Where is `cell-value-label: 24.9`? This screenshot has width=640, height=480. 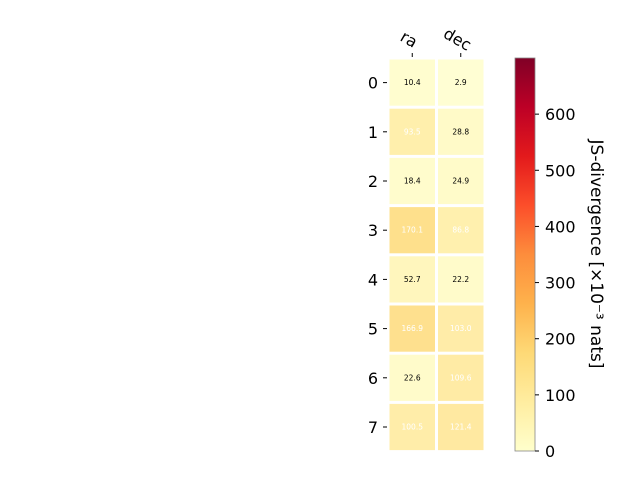
cell-value-label: 24.9 is located at coordinates (460, 181).